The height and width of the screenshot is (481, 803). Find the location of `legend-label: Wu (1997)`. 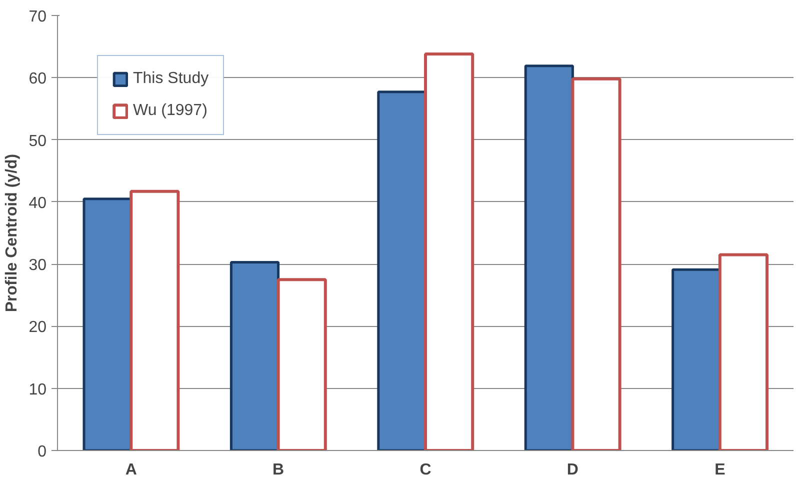

legend-label: Wu (1997) is located at coordinates (170, 111).